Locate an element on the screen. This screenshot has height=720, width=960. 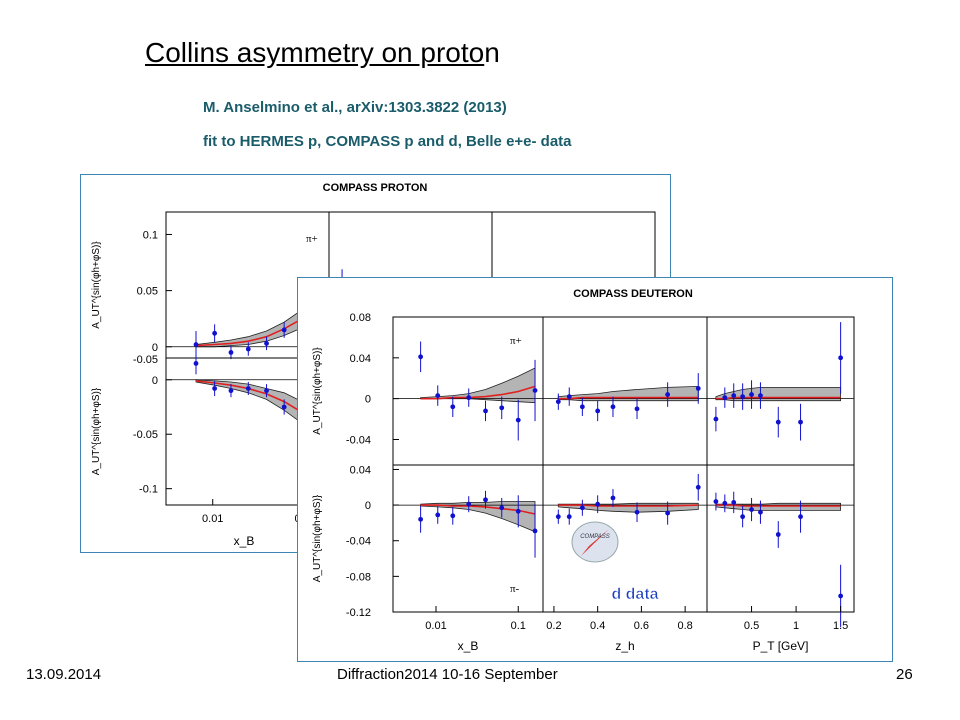
deuteron-x-tick-label: 1 is located at coordinates (796, 626).